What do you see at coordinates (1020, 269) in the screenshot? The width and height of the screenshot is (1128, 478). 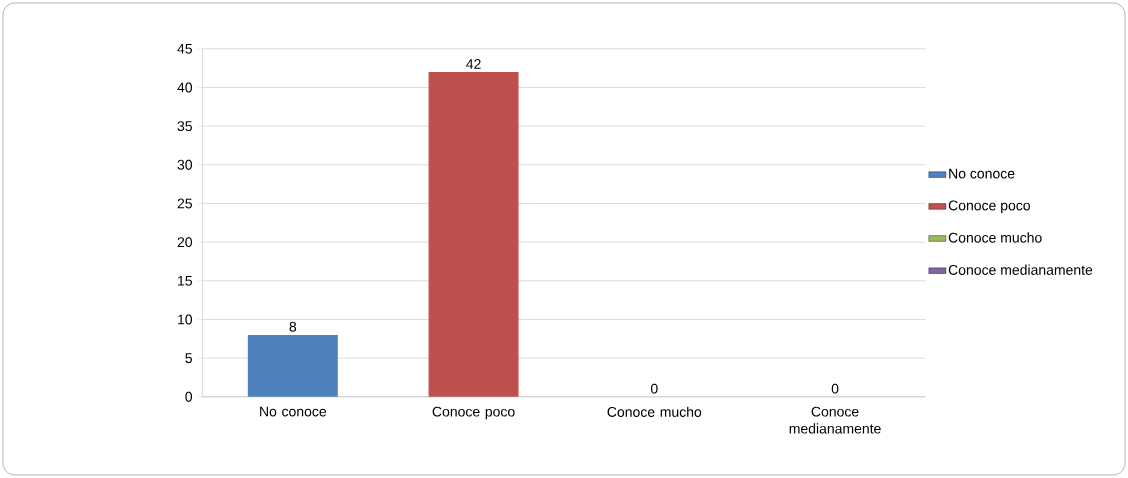 I see `legend-label: Conoce medianamente` at bounding box center [1020, 269].